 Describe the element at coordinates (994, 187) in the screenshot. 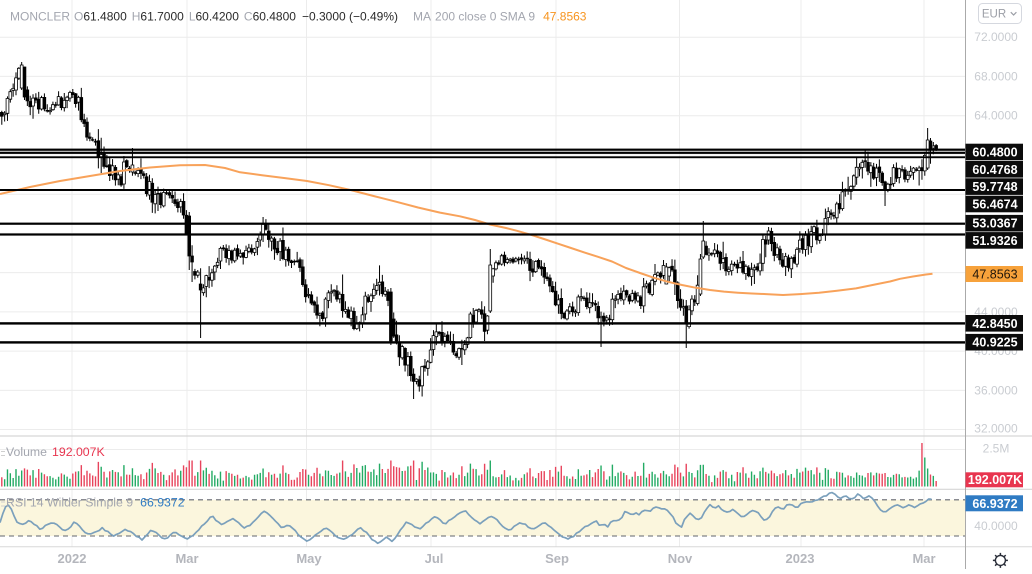

I see `svg-text: 59.7748` at that location.